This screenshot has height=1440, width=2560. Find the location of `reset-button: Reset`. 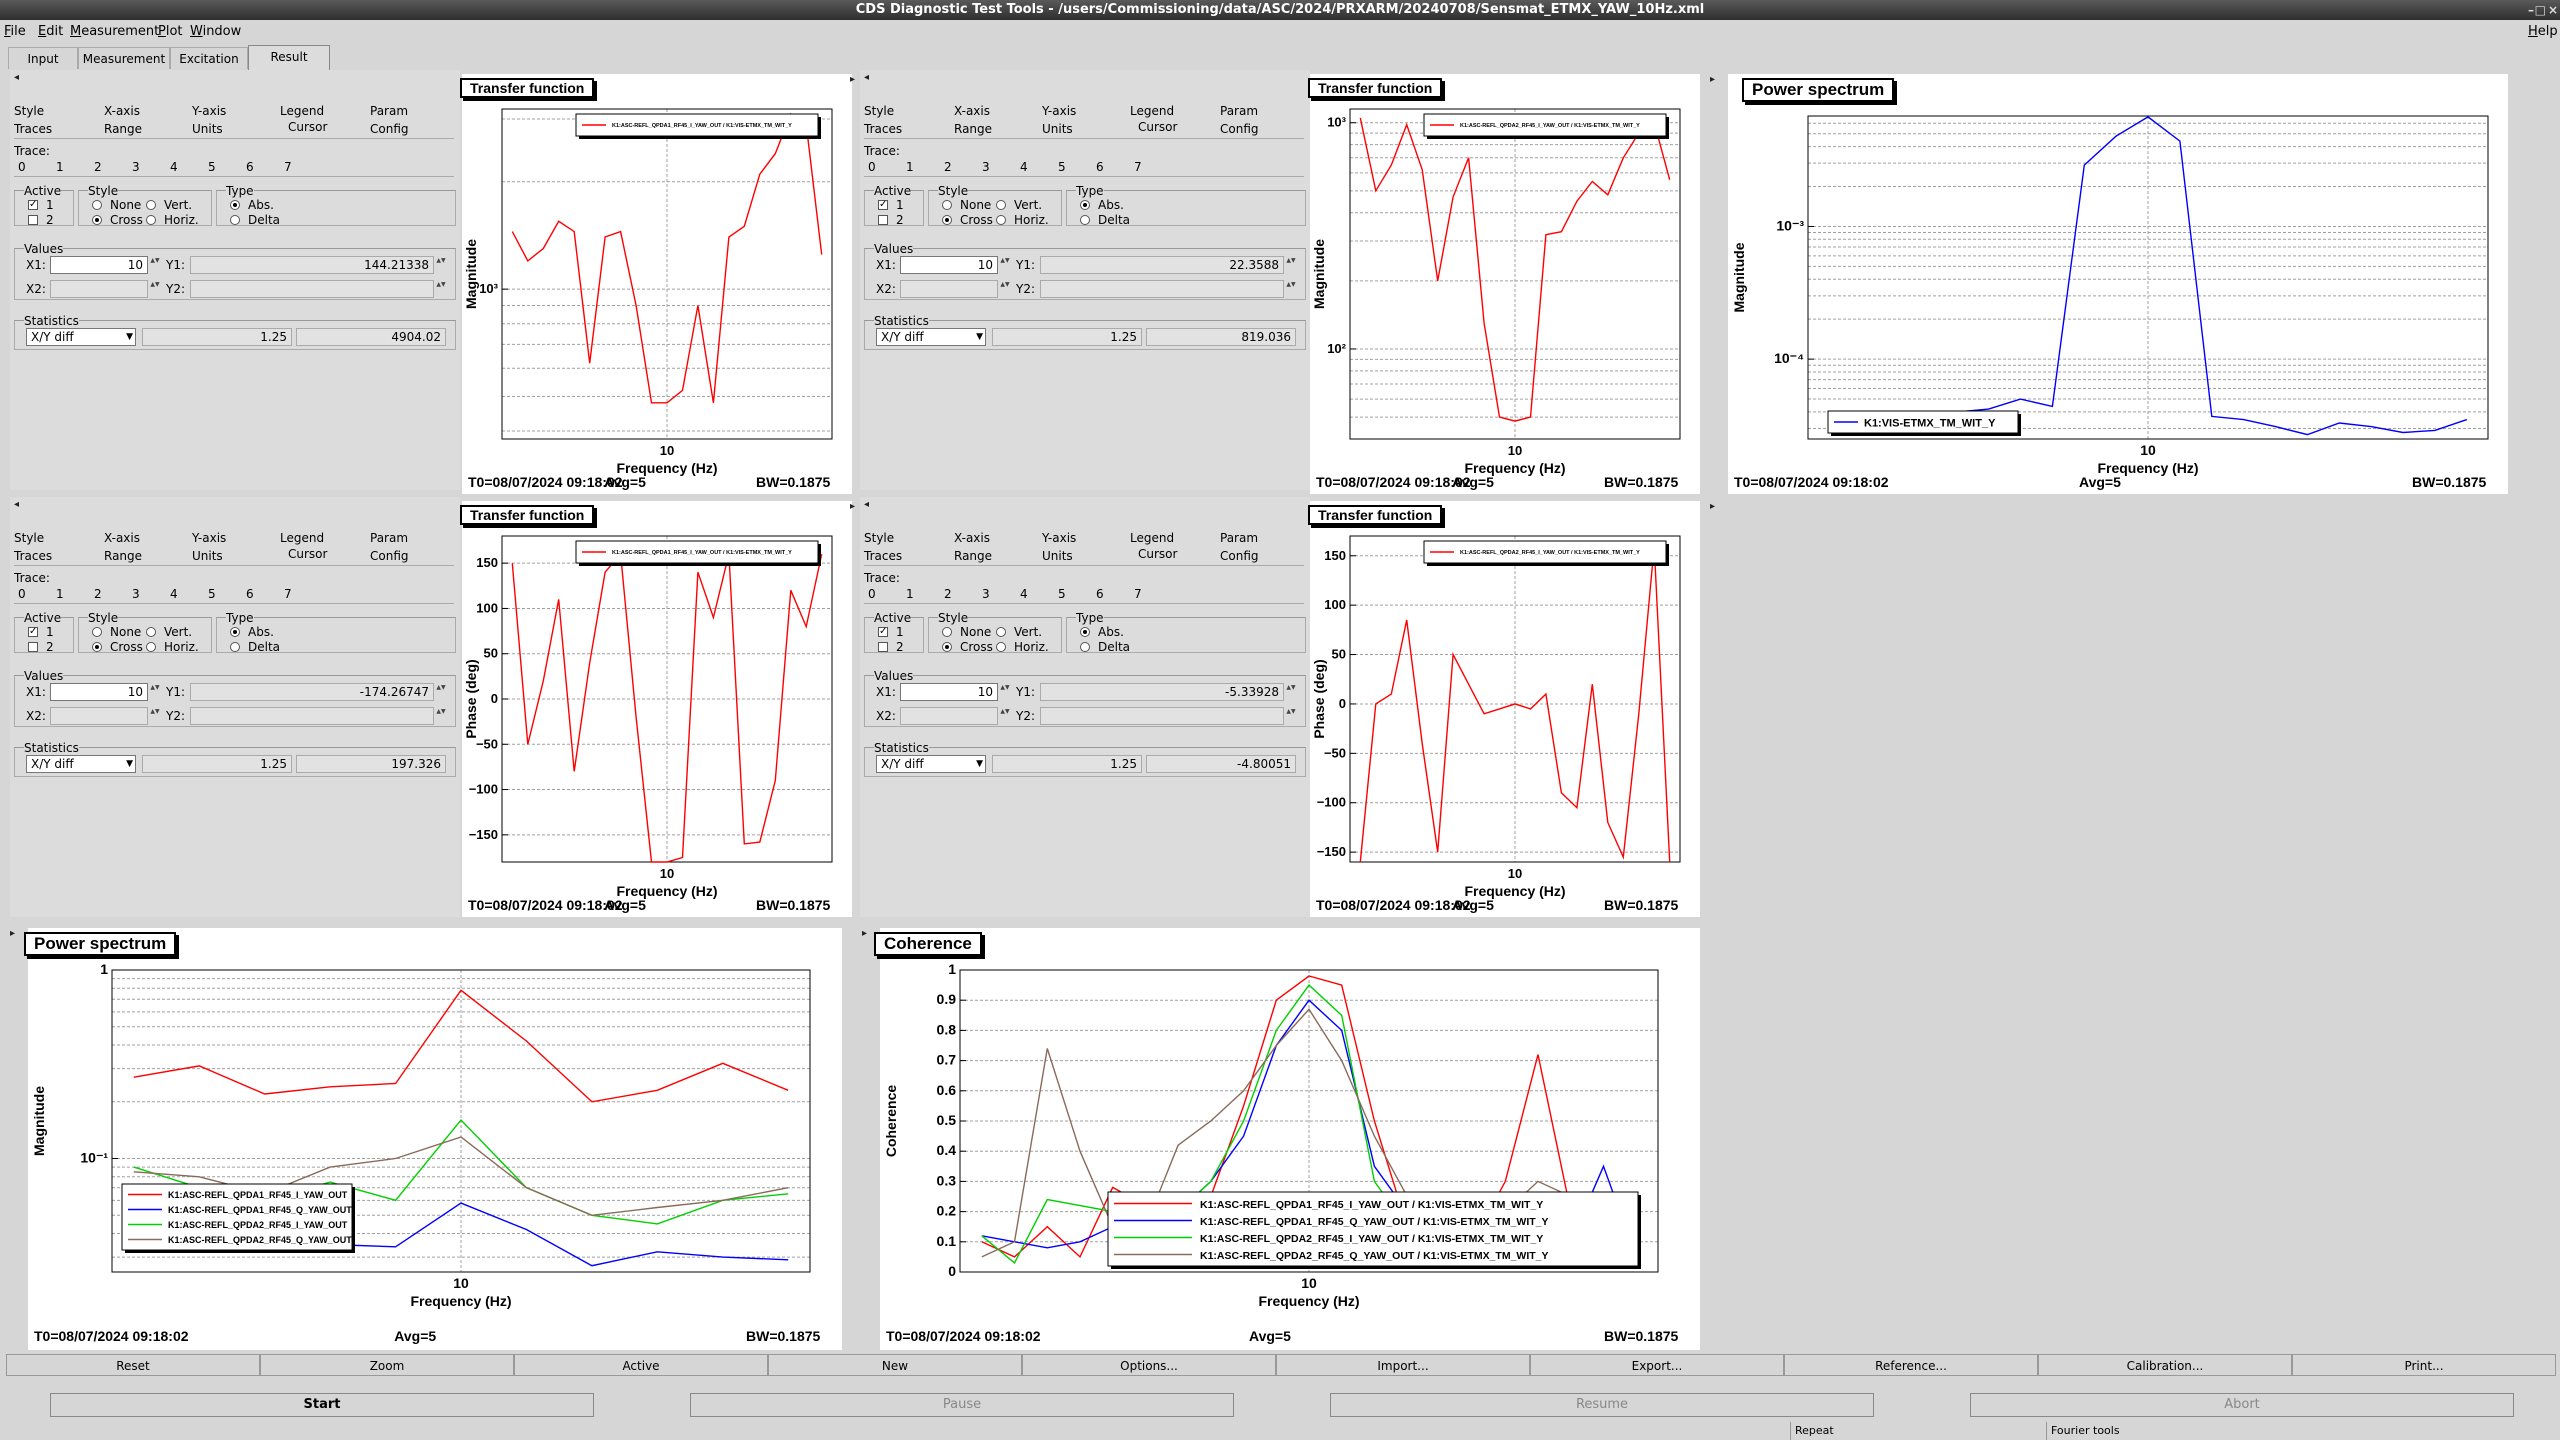

reset-button: Reset is located at coordinates (133, 1365).